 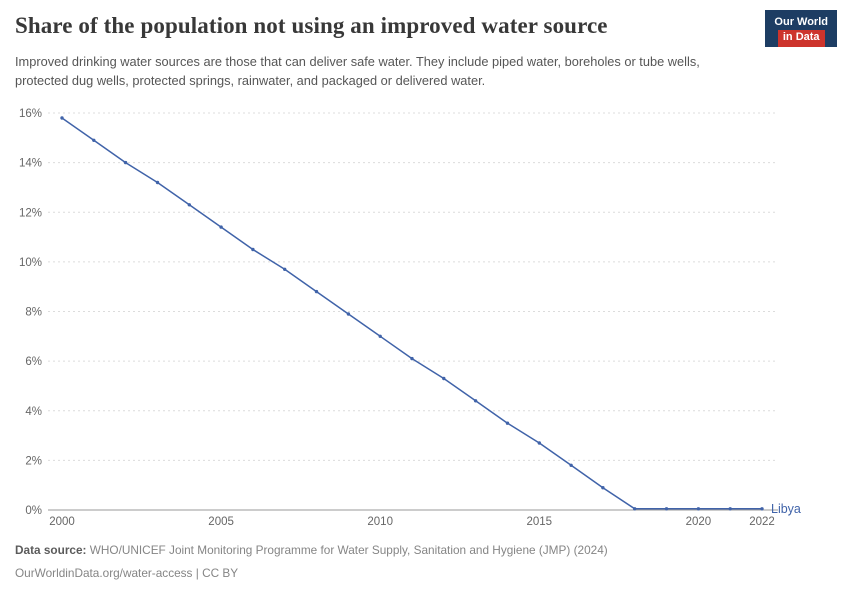 What do you see at coordinates (801, 39) in the screenshot?
I see `owid-logo-line2: in Data` at bounding box center [801, 39].